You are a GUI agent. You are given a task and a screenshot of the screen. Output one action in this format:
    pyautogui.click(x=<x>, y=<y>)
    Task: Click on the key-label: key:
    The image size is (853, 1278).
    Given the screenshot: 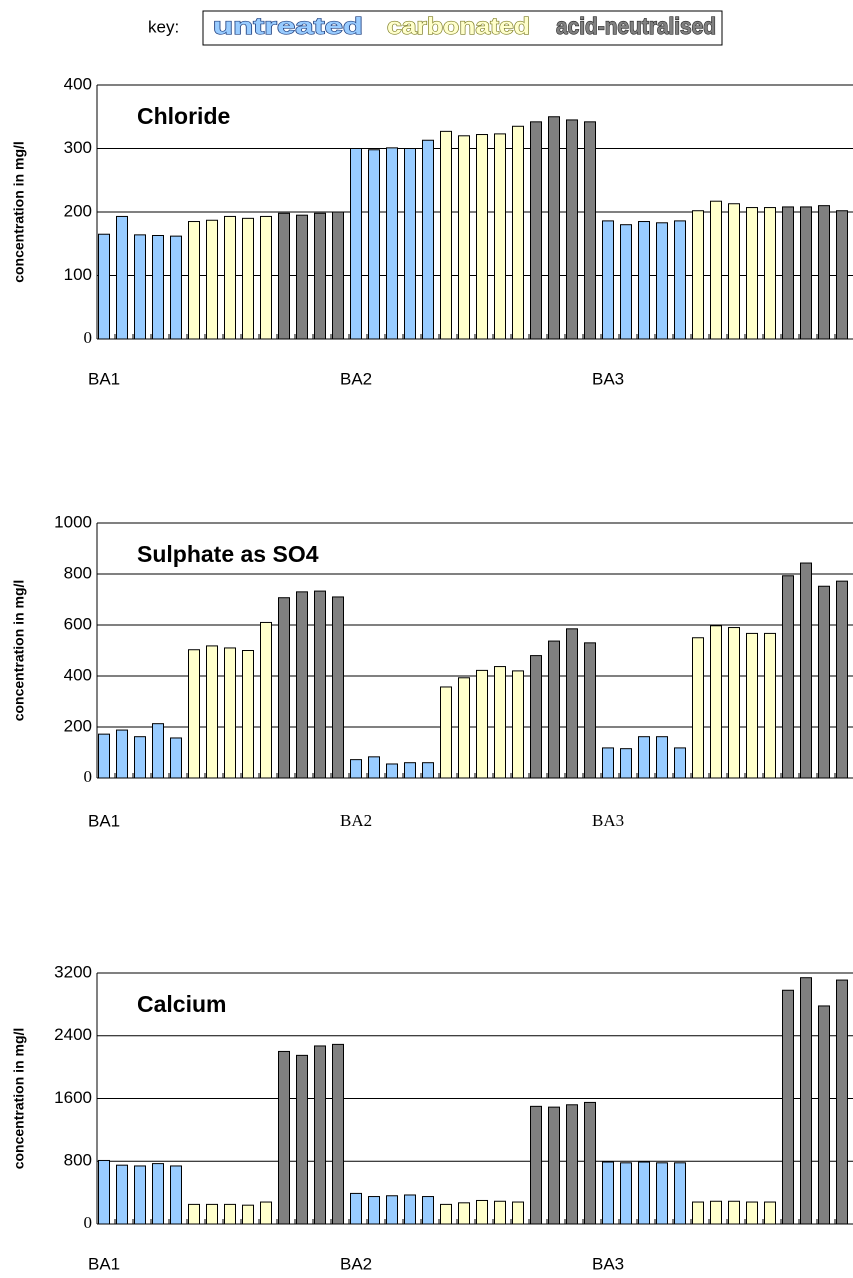 What is the action you would take?
    pyautogui.click(x=163, y=26)
    